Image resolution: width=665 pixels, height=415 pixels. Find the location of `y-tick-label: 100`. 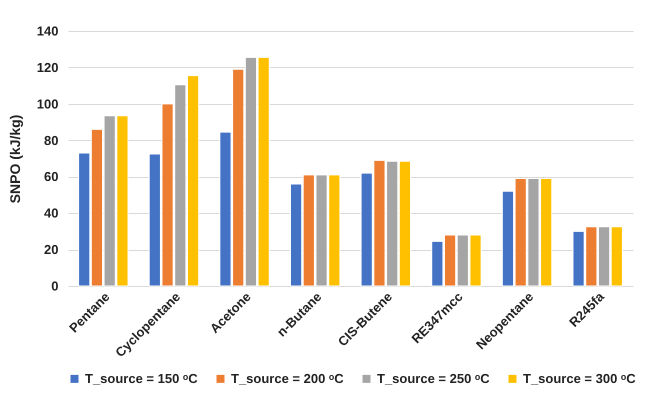

y-tick-label: 100 is located at coordinates (47, 104).